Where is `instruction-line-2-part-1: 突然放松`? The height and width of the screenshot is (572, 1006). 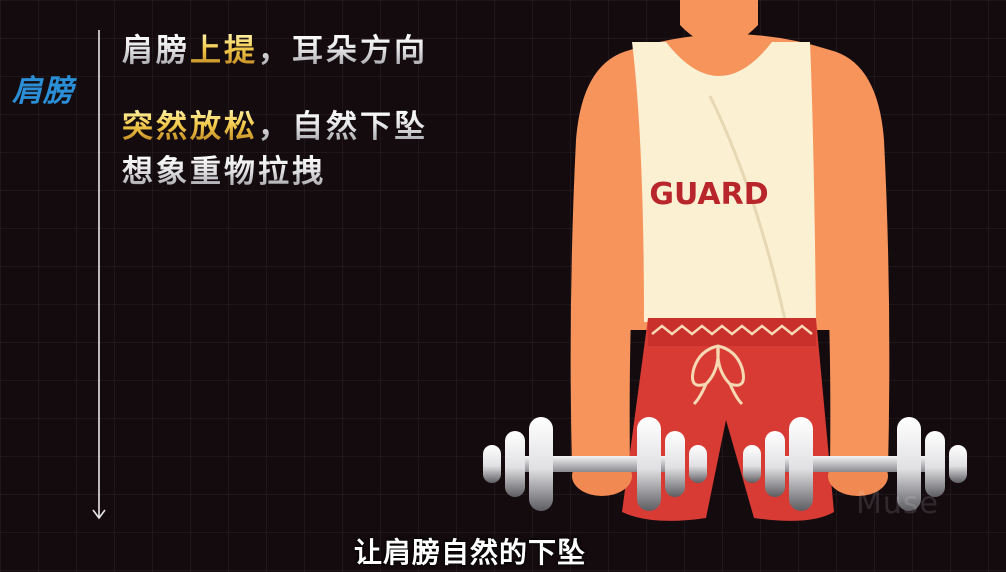
instruction-line-2-part-1: 突然放松 is located at coordinates (190, 127).